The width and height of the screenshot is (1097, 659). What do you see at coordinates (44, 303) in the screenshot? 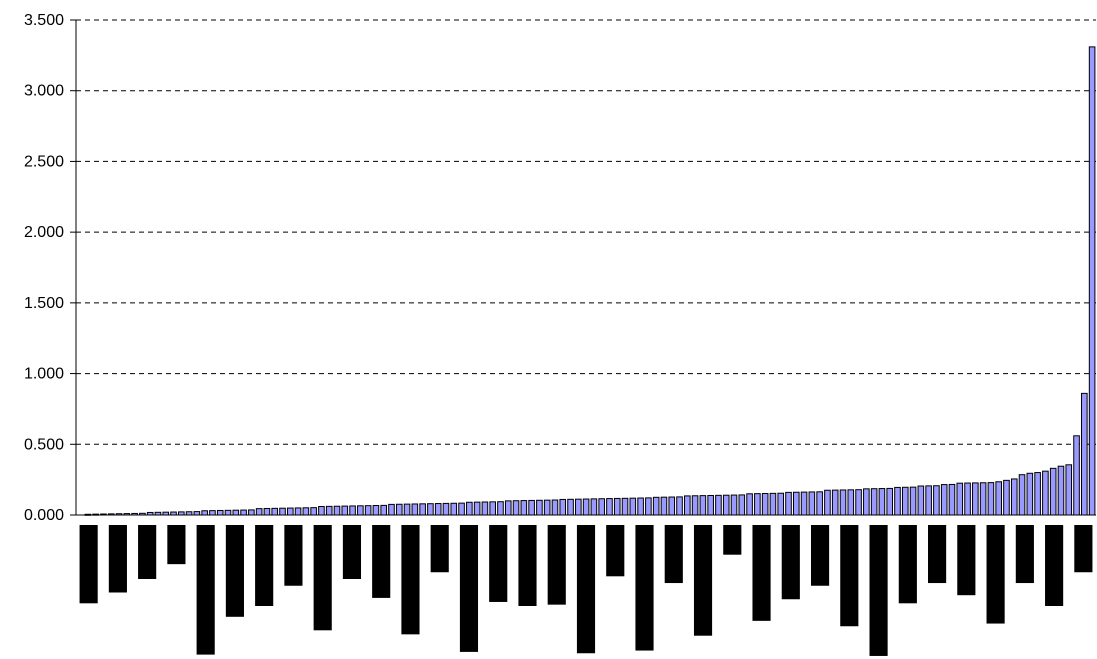
I see `y-tick-label-3: 1.500` at bounding box center [44, 303].